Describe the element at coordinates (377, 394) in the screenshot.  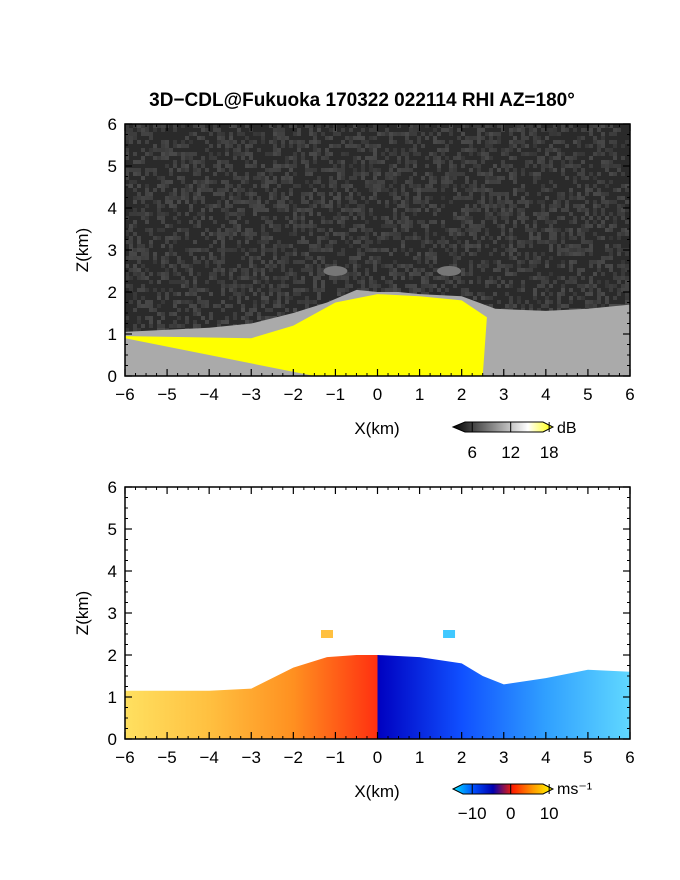
I see `intensity-x-tick-label: 0` at that location.